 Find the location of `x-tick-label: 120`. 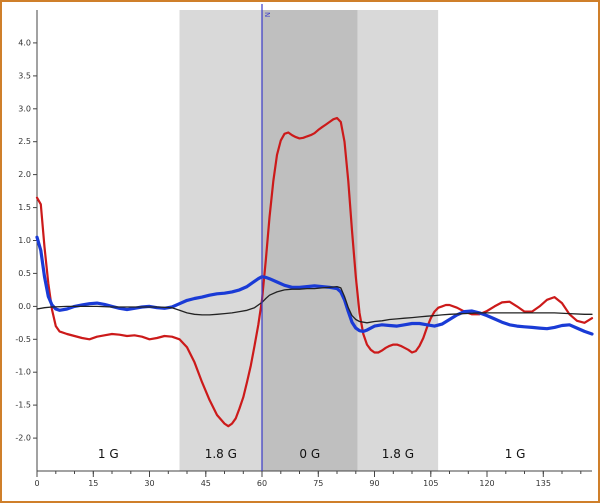

x-tick-label: 120 is located at coordinates (486, 483).